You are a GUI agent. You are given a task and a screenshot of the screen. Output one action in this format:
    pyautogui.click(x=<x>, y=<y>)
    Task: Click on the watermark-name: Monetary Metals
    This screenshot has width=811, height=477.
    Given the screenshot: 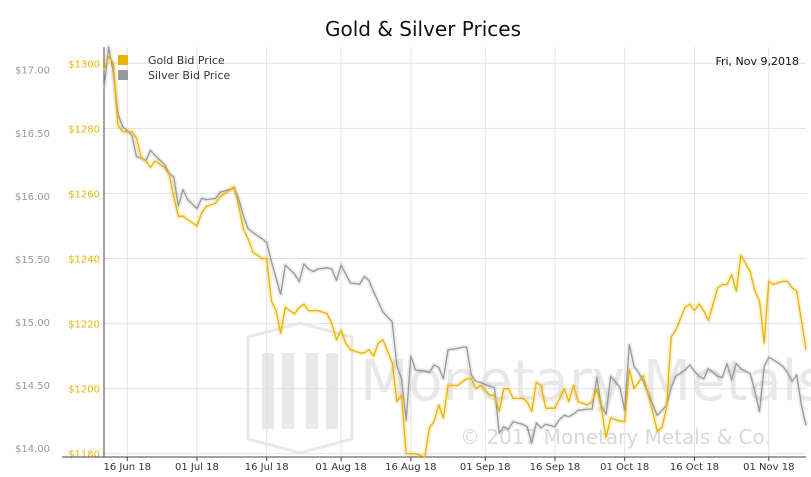 What is the action you would take?
    pyautogui.click(x=585, y=381)
    